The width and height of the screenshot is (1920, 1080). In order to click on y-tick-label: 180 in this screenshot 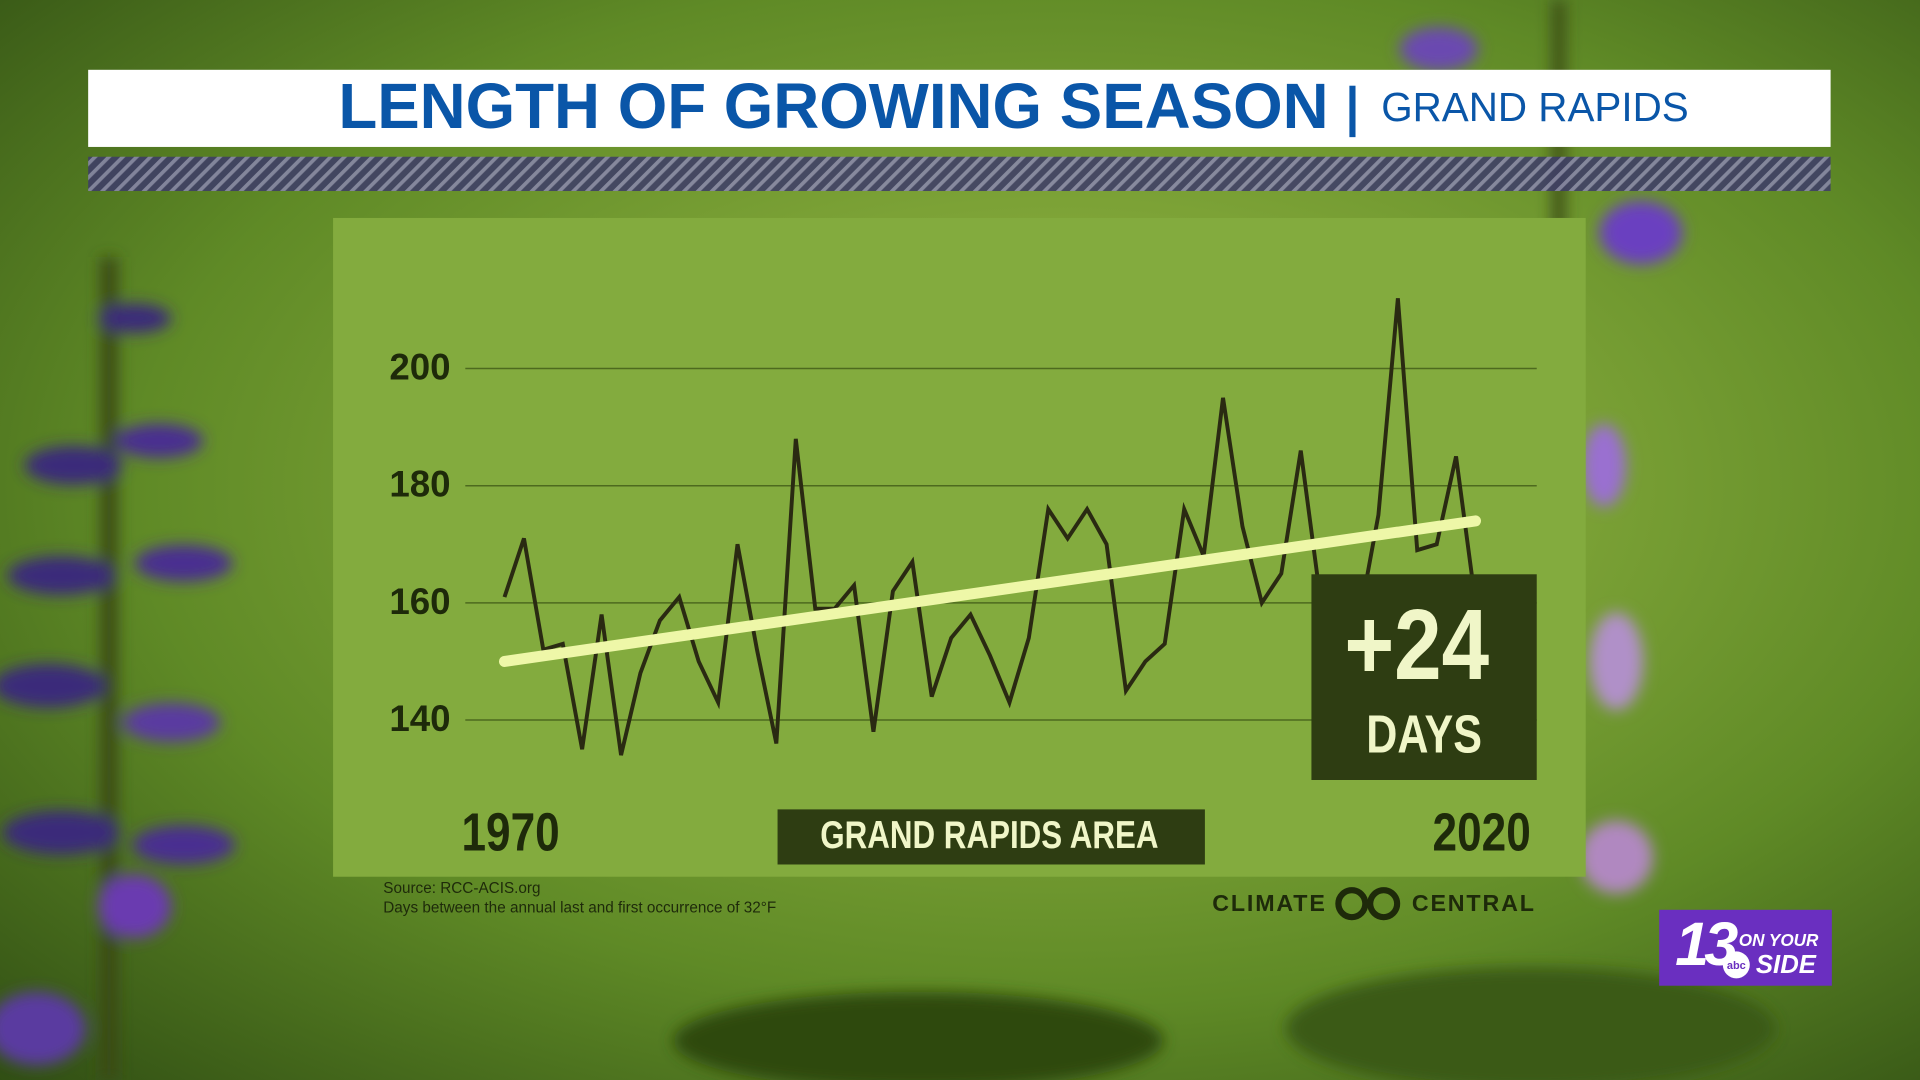, I will do `click(419, 484)`.